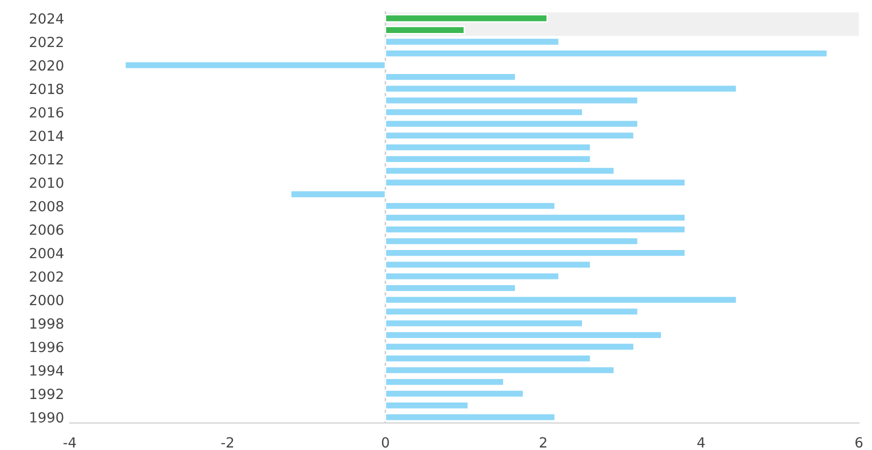 Image resolution: width=872 pixels, height=450 pixels. I want to click on y-tick-label: 2010, so click(47, 182).